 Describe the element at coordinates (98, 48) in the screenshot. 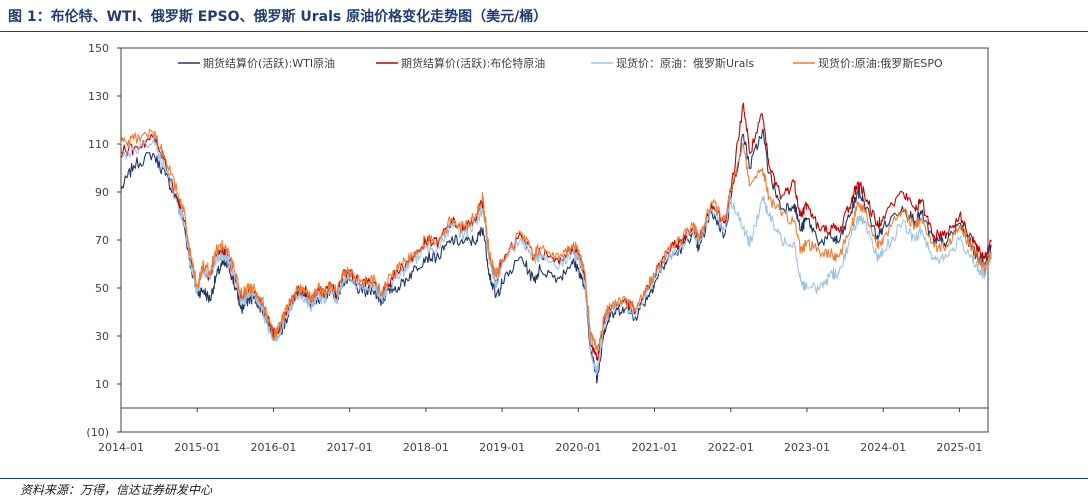

I see `y-tick-label: 150` at that location.